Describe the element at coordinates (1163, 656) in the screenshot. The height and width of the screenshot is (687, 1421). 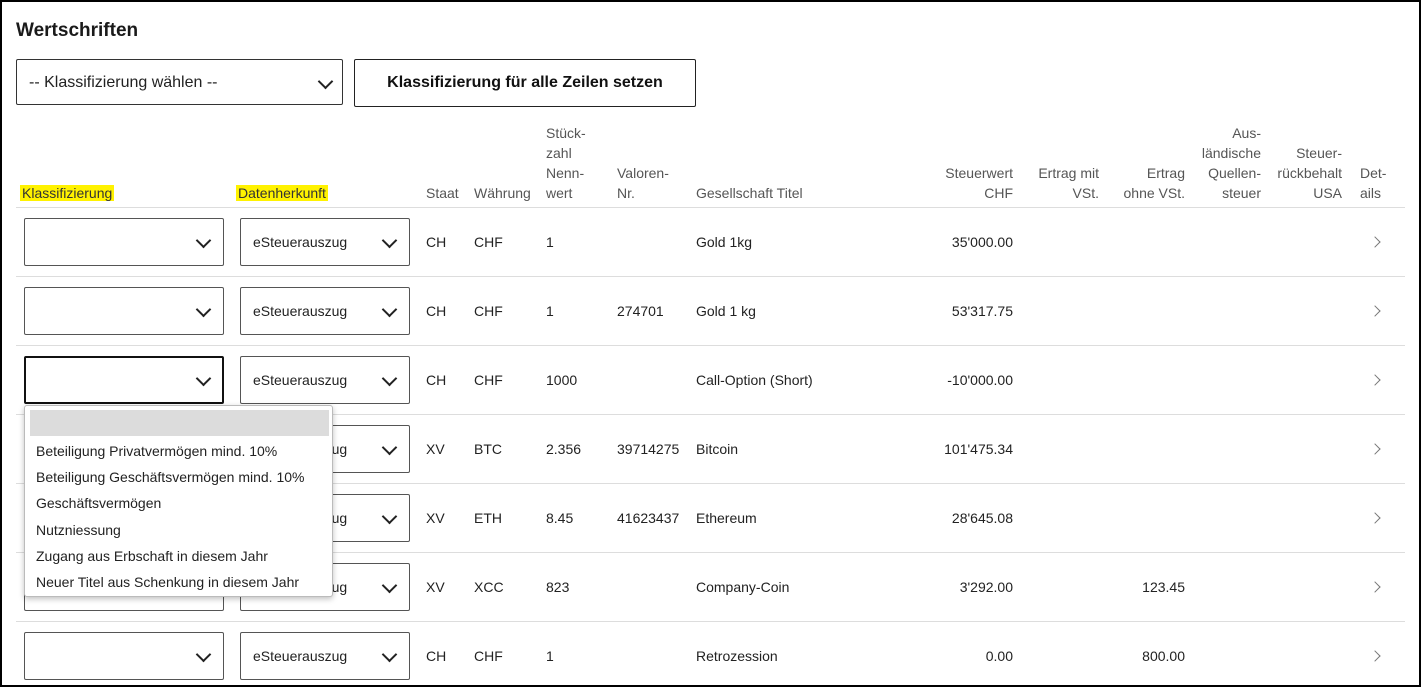
I see `cell-ertrag-ohne: 800.00` at that location.